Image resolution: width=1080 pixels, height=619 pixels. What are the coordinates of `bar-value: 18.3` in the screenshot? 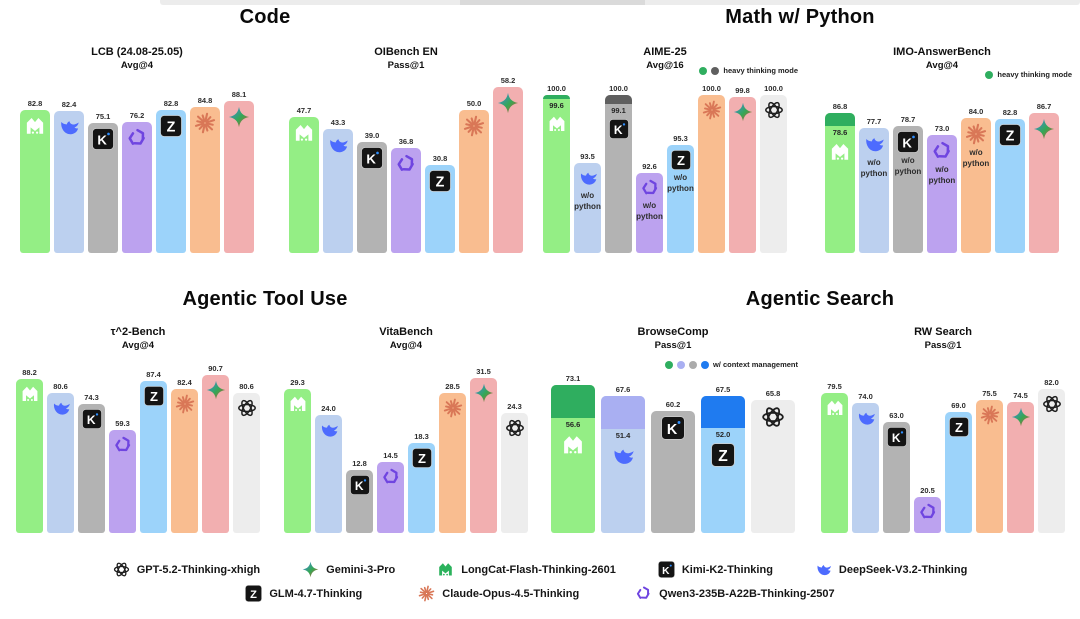 It's located at (421, 436).